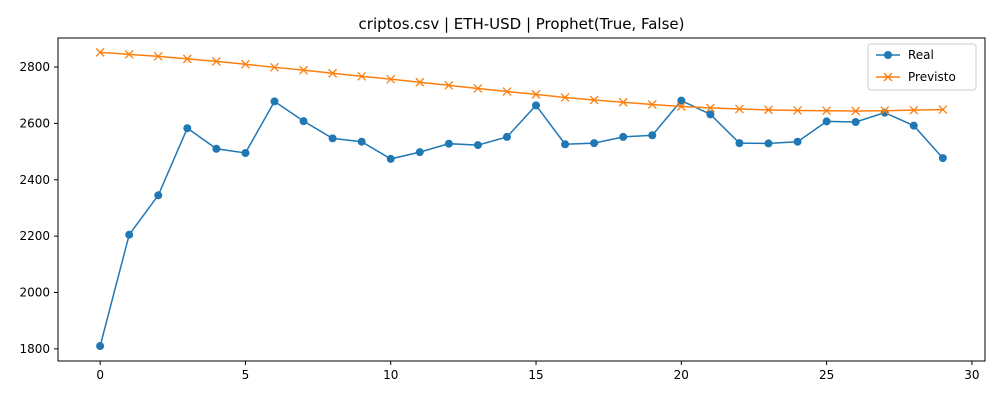 This screenshot has width=1000, height=400. What do you see at coordinates (521, 81) in the screenshot?
I see `series-line-previsto` at bounding box center [521, 81].